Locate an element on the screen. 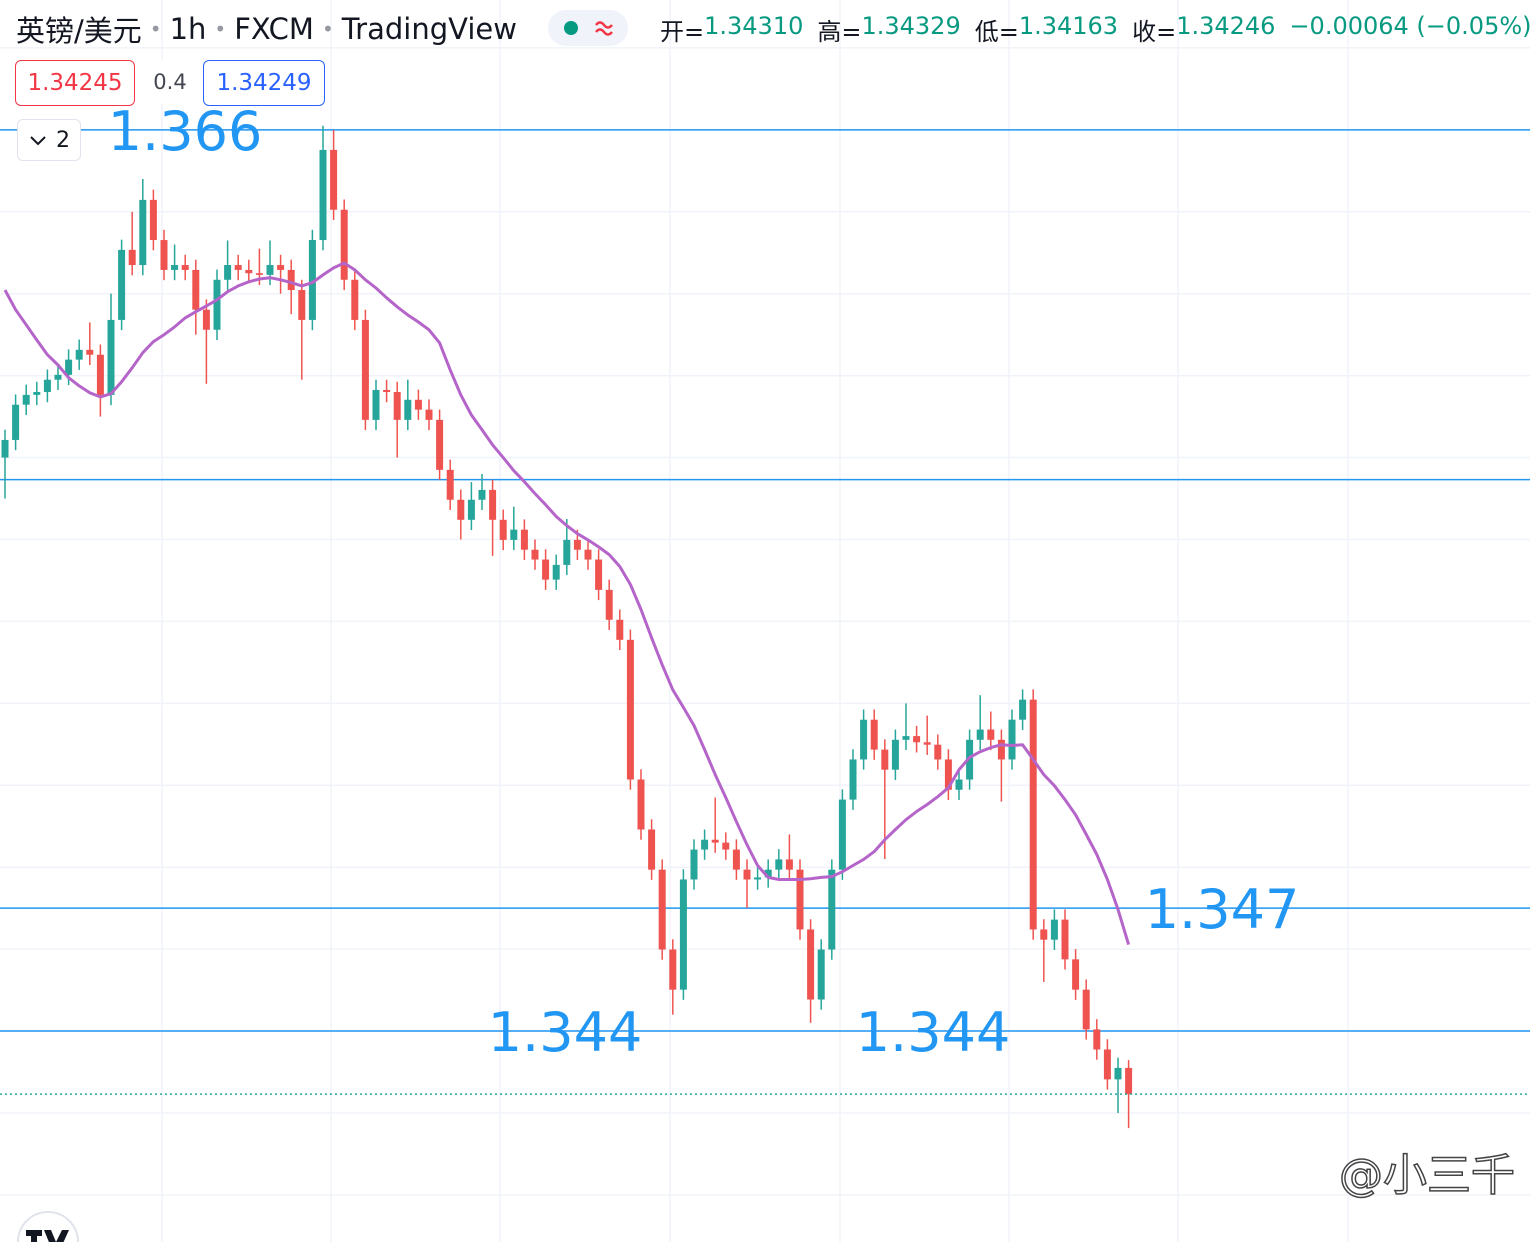 This screenshot has height=1242, width=1530. indicator-count: 2 is located at coordinates (63, 140).